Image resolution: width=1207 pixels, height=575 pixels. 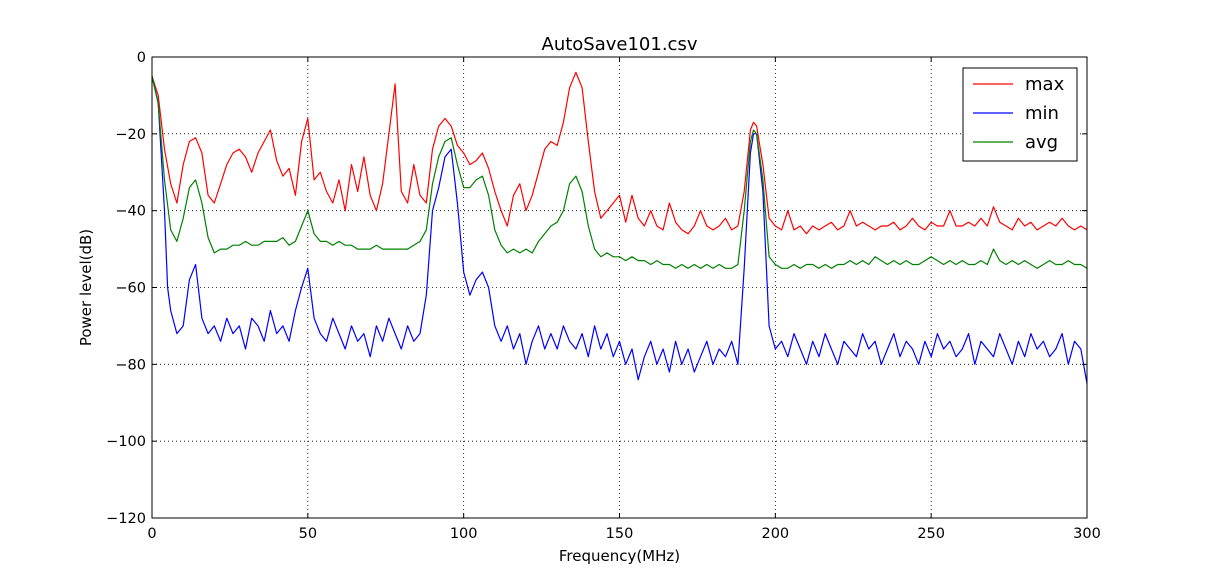 I want to click on y-tick-label: −120, so click(x=126, y=519).